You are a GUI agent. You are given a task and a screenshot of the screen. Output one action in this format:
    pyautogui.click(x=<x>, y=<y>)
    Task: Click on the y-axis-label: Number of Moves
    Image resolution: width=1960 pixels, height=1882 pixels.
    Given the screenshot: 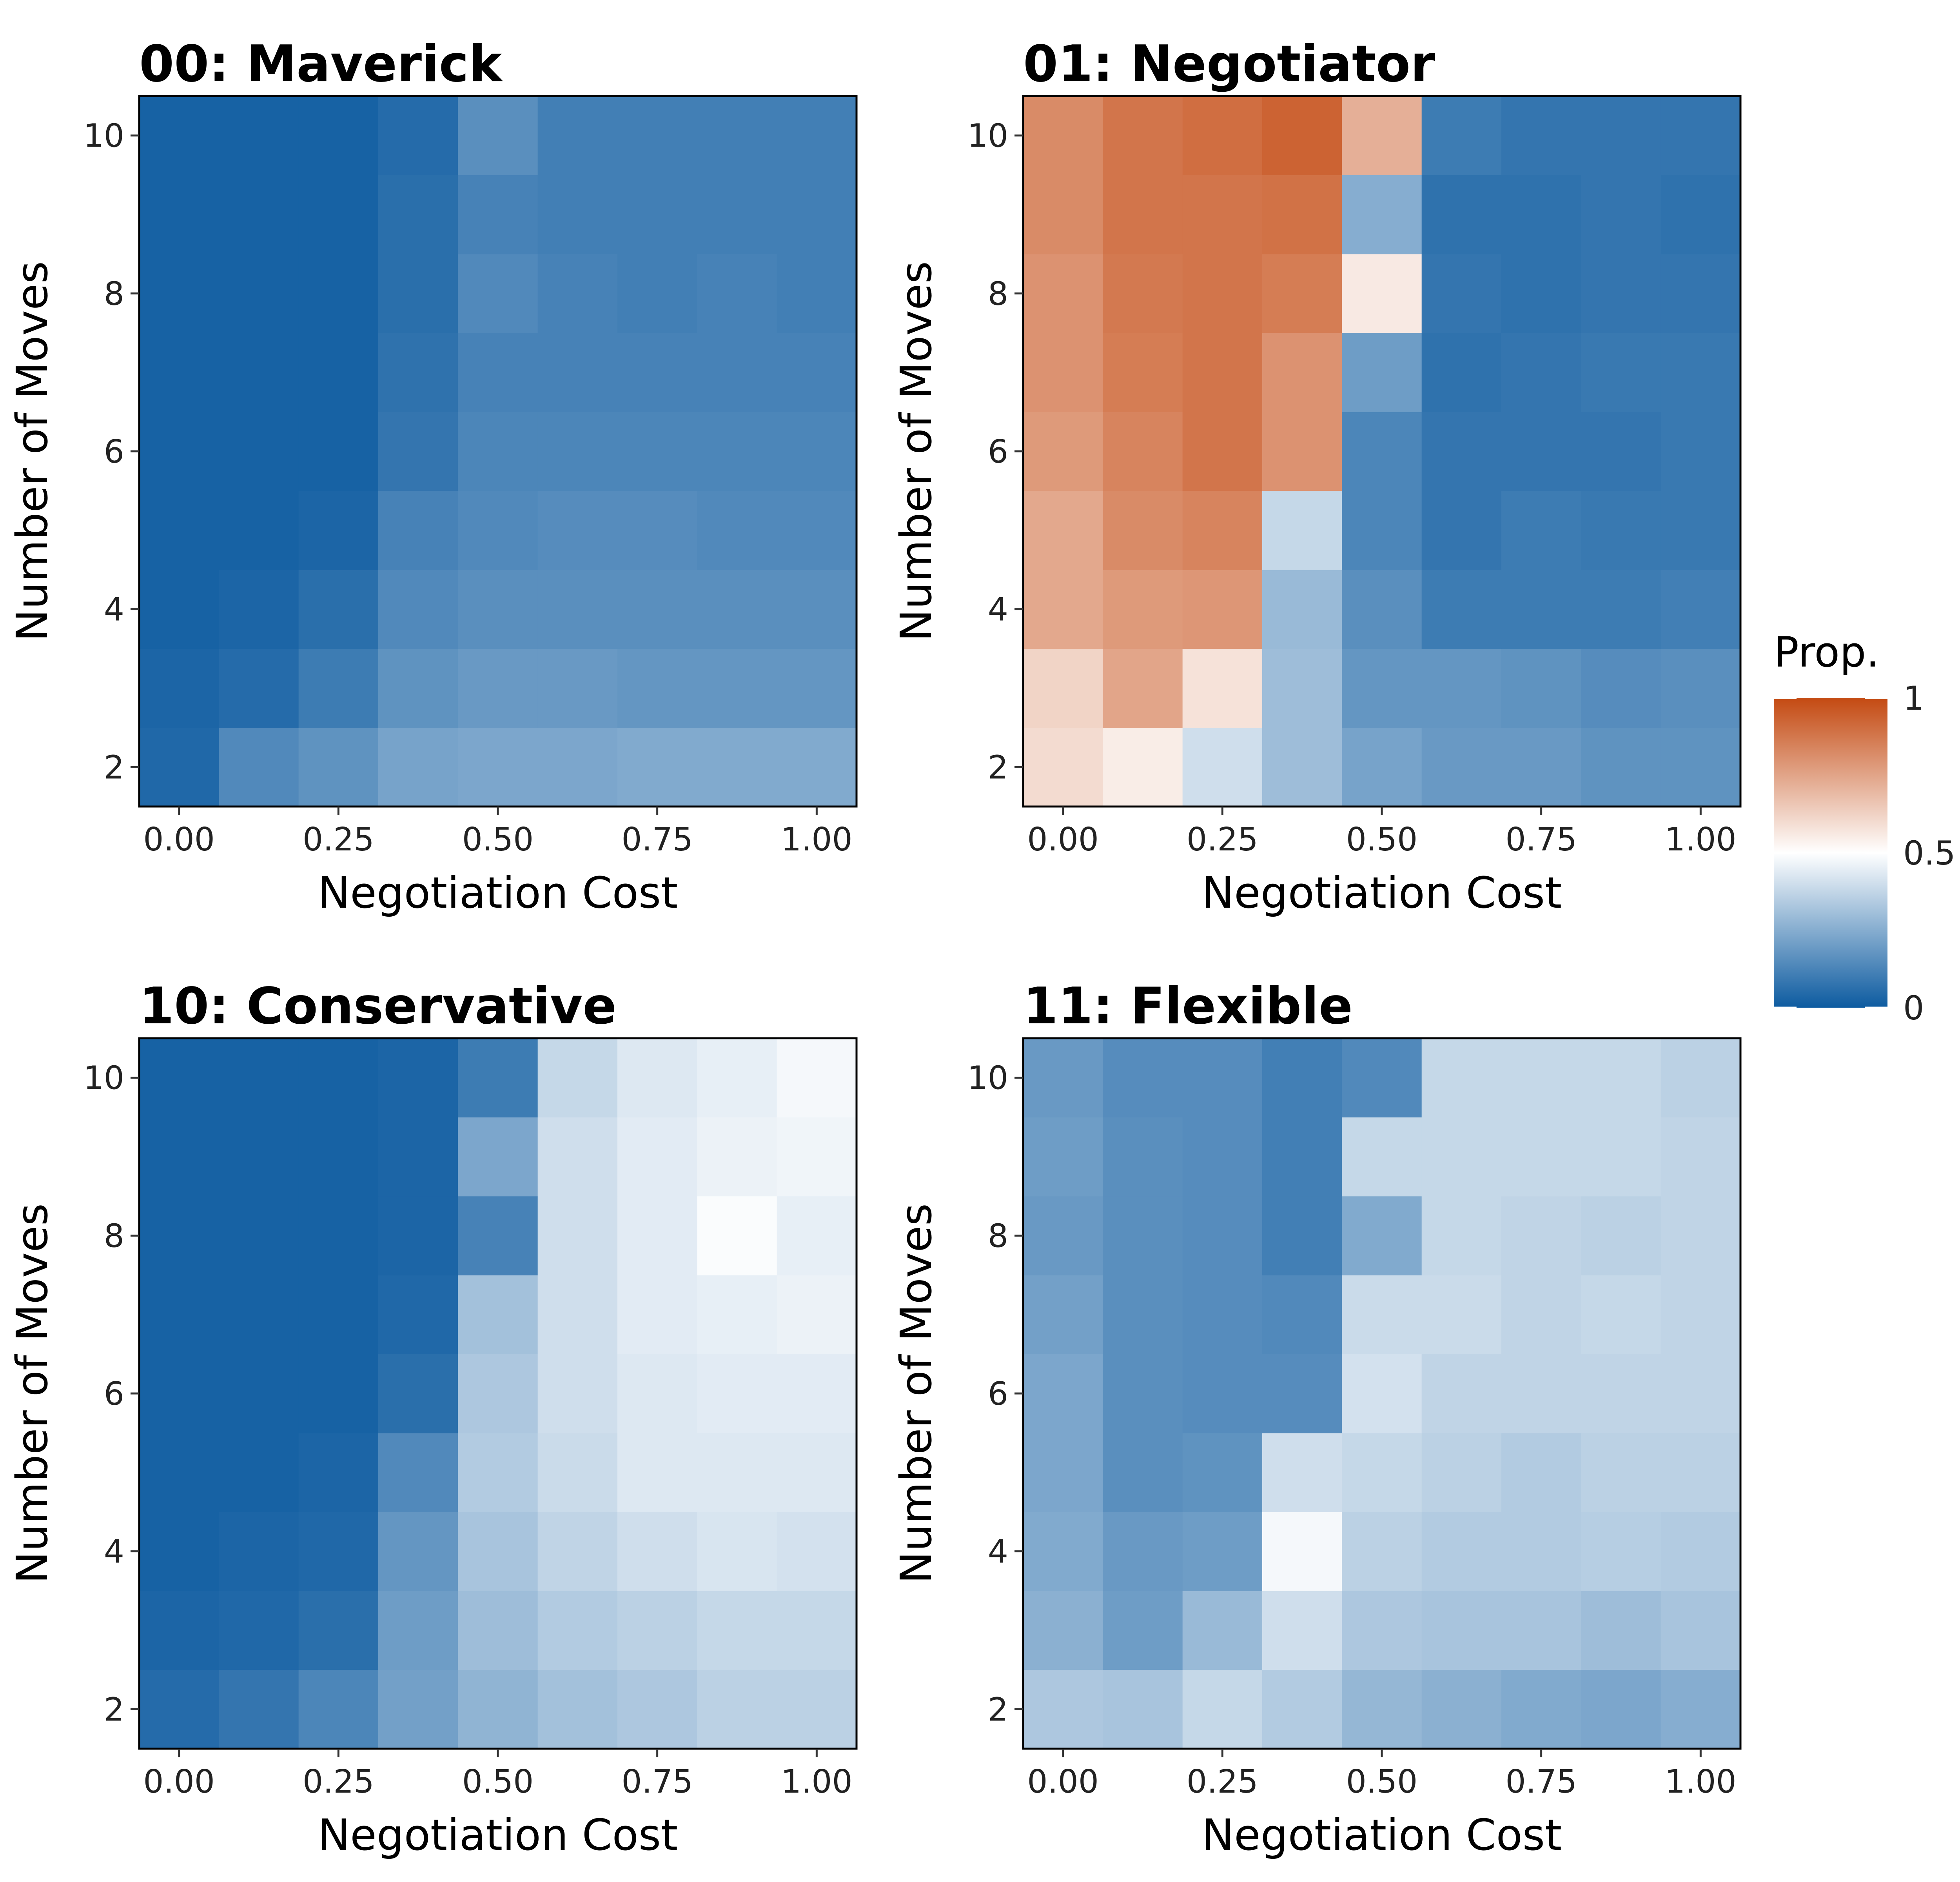 What is the action you would take?
    pyautogui.click(x=32, y=1393)
    